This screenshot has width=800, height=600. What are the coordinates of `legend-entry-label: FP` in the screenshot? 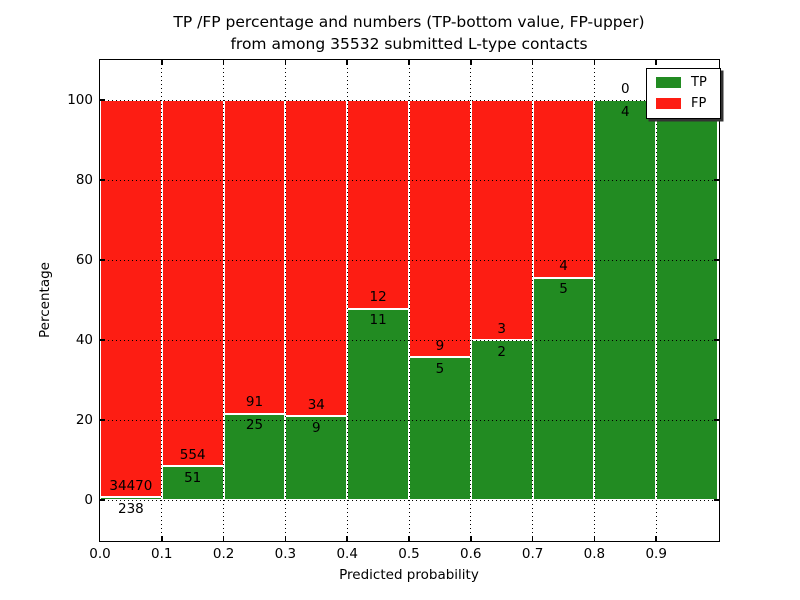 It's located at (699, 103).